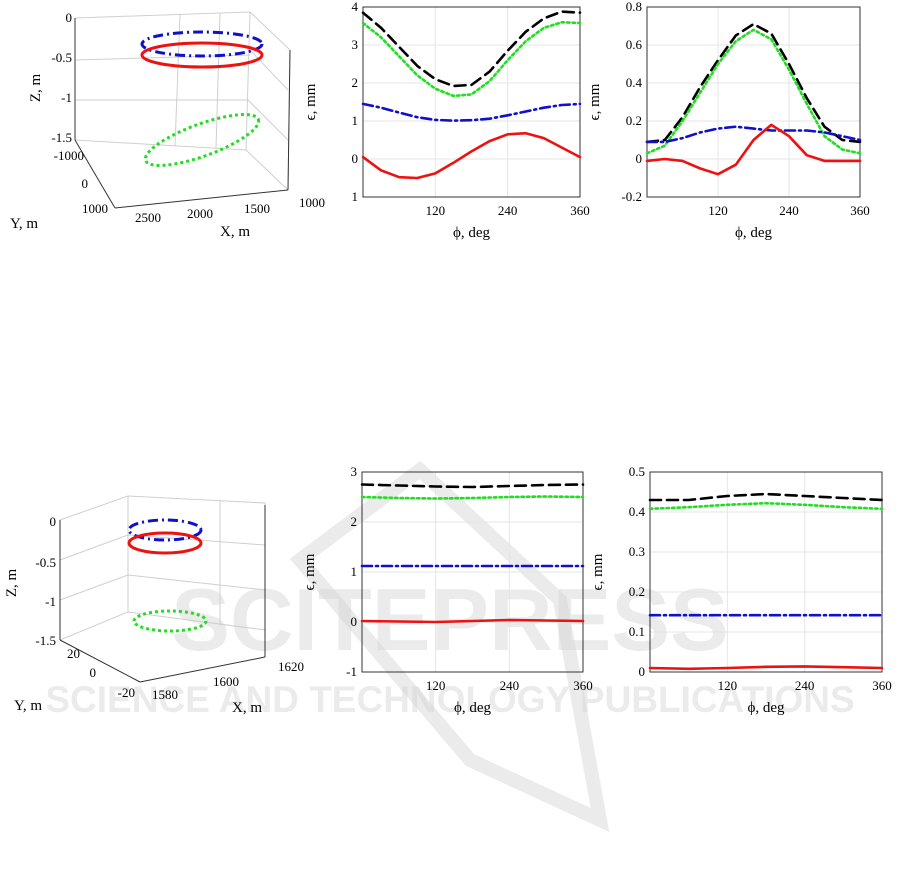 This screenshot has height=886, width=901. Describe the element at coordinates (754, 233) in the screenshot. I see `x-axis-label-top-right: ϕ, deg` at that location.